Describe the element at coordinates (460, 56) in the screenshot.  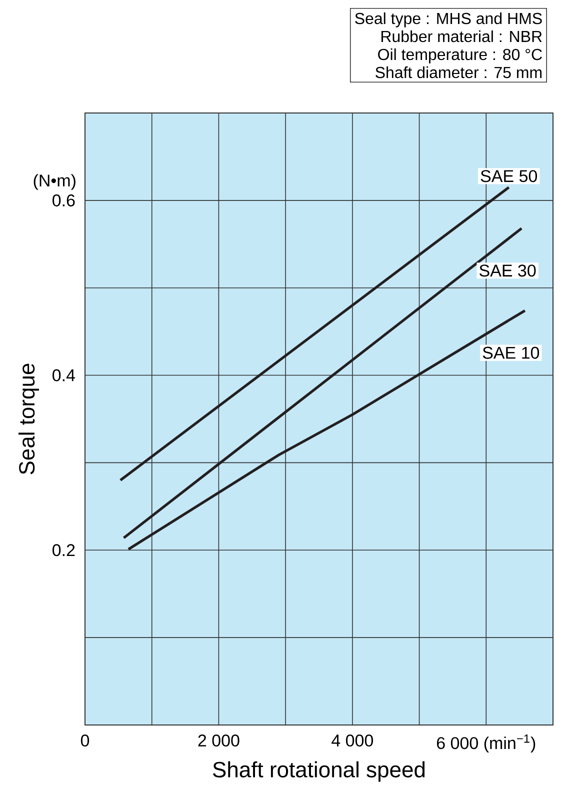
I see `text: Oil temperature : 80 °C` at that location.